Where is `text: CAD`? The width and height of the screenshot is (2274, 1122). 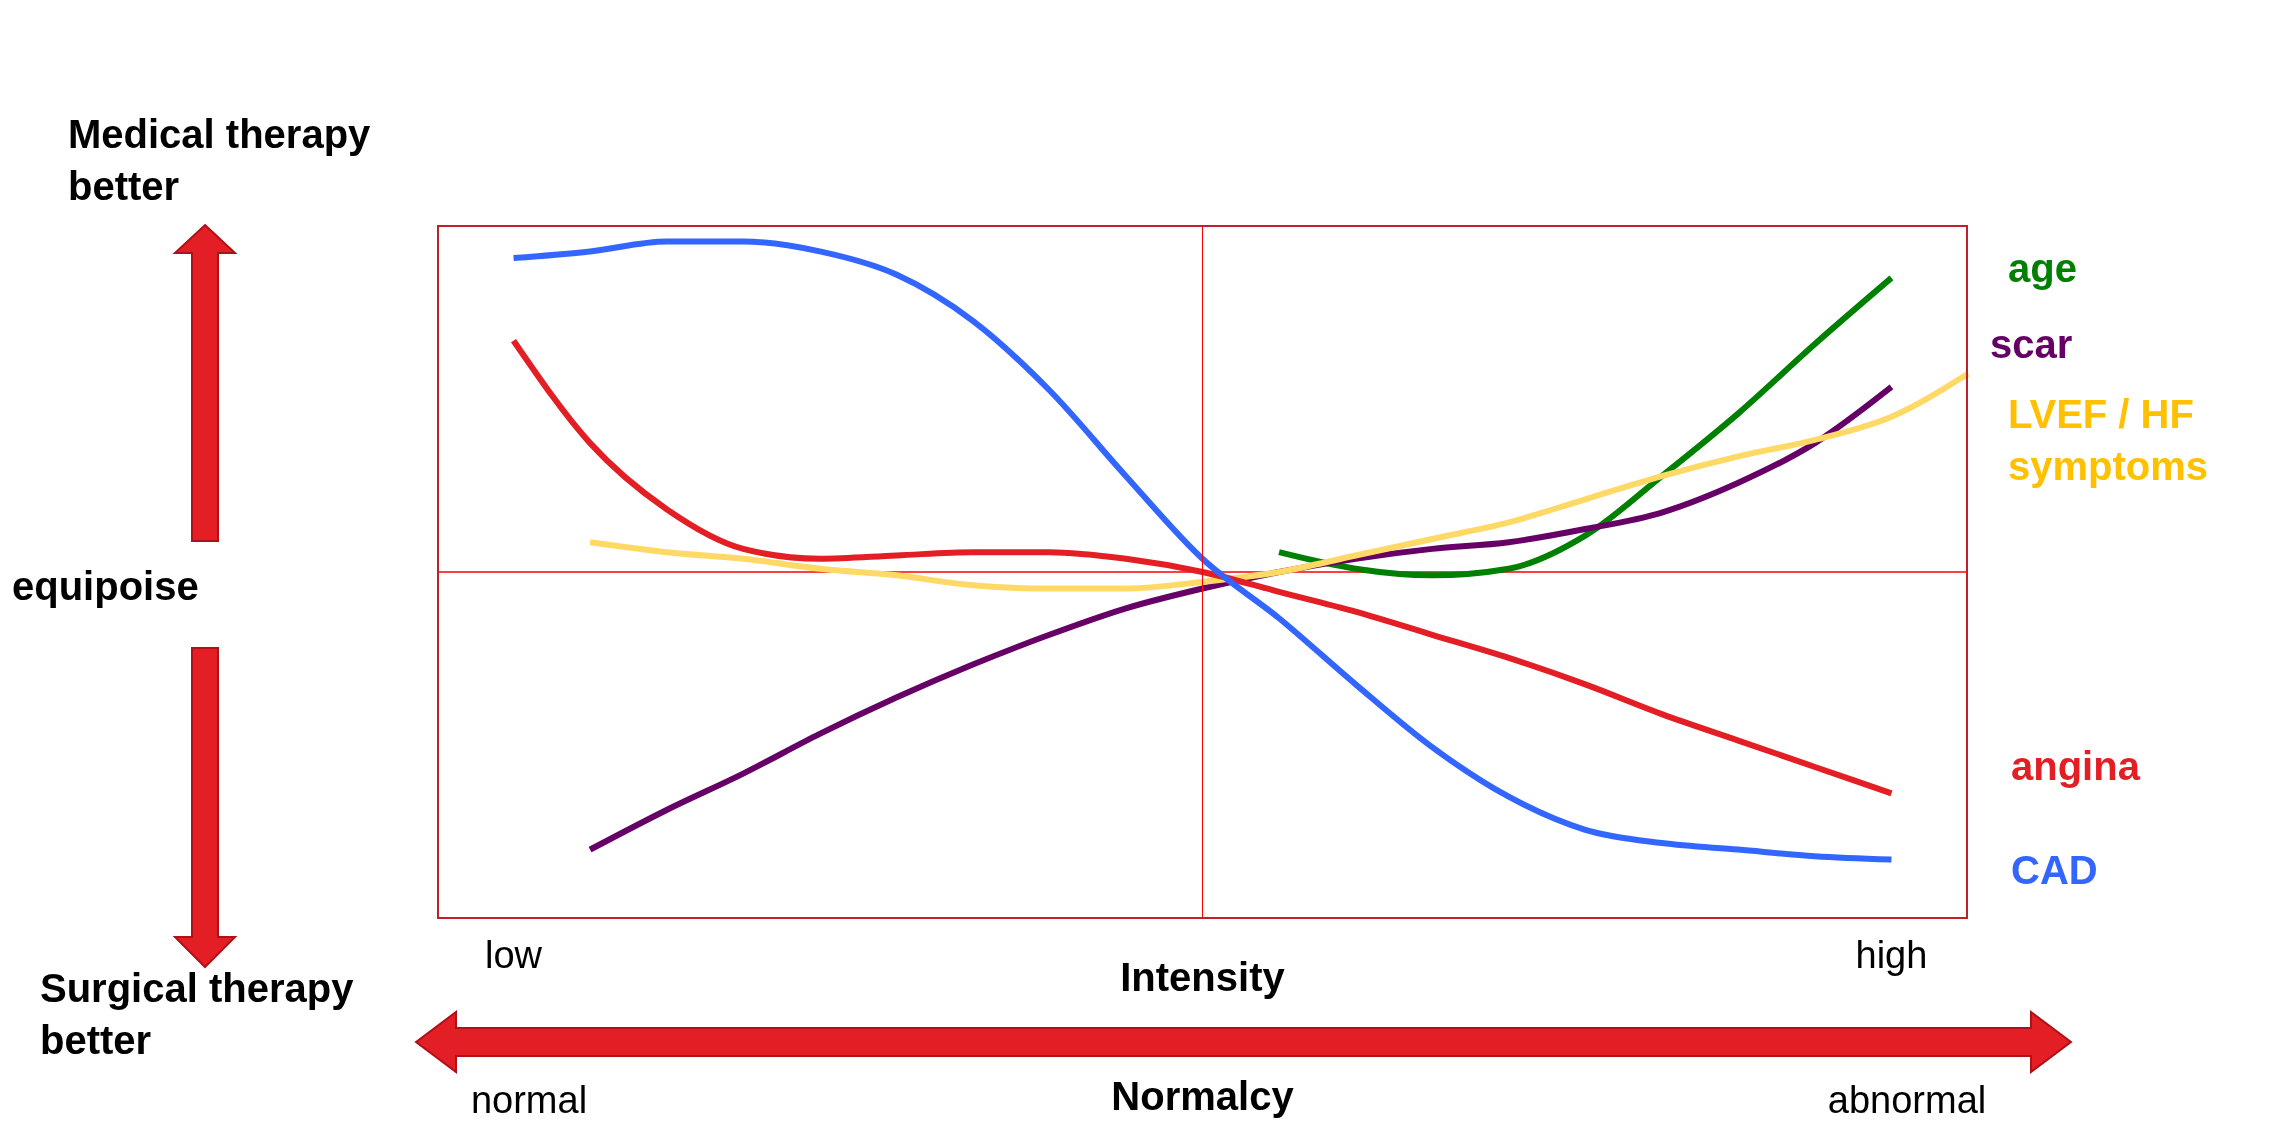 text: CAD is located at coordinates (2055, 870).